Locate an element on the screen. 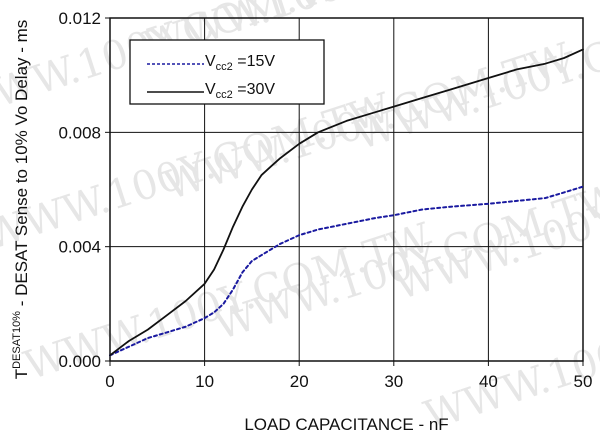 This screenshot has width=600, height=438. y-tick-label: 0.004 is located at coordinates (79, 247).